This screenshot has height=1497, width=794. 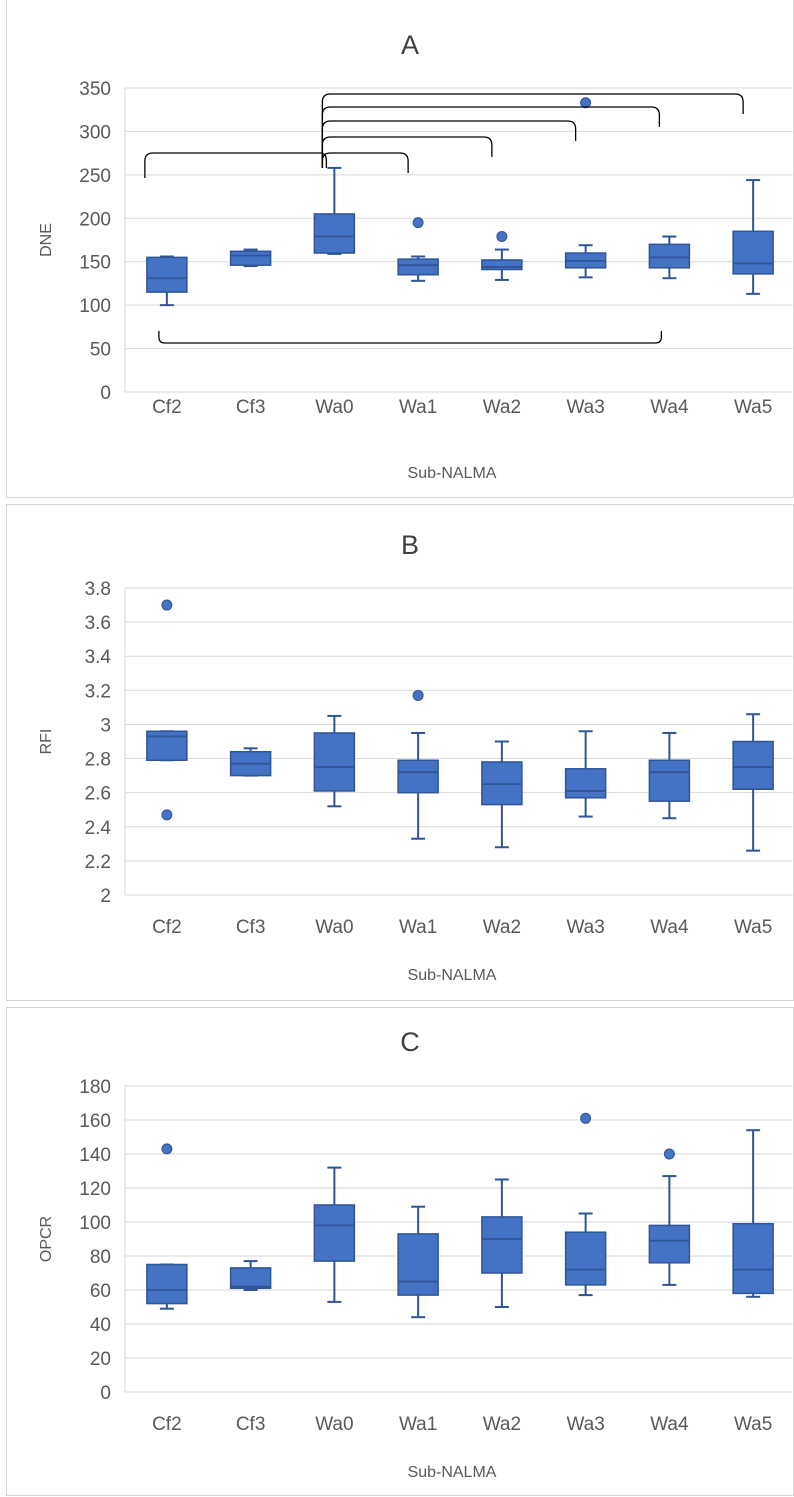 I want to click on y-tick-label: 150, so click(x=95, y=263).